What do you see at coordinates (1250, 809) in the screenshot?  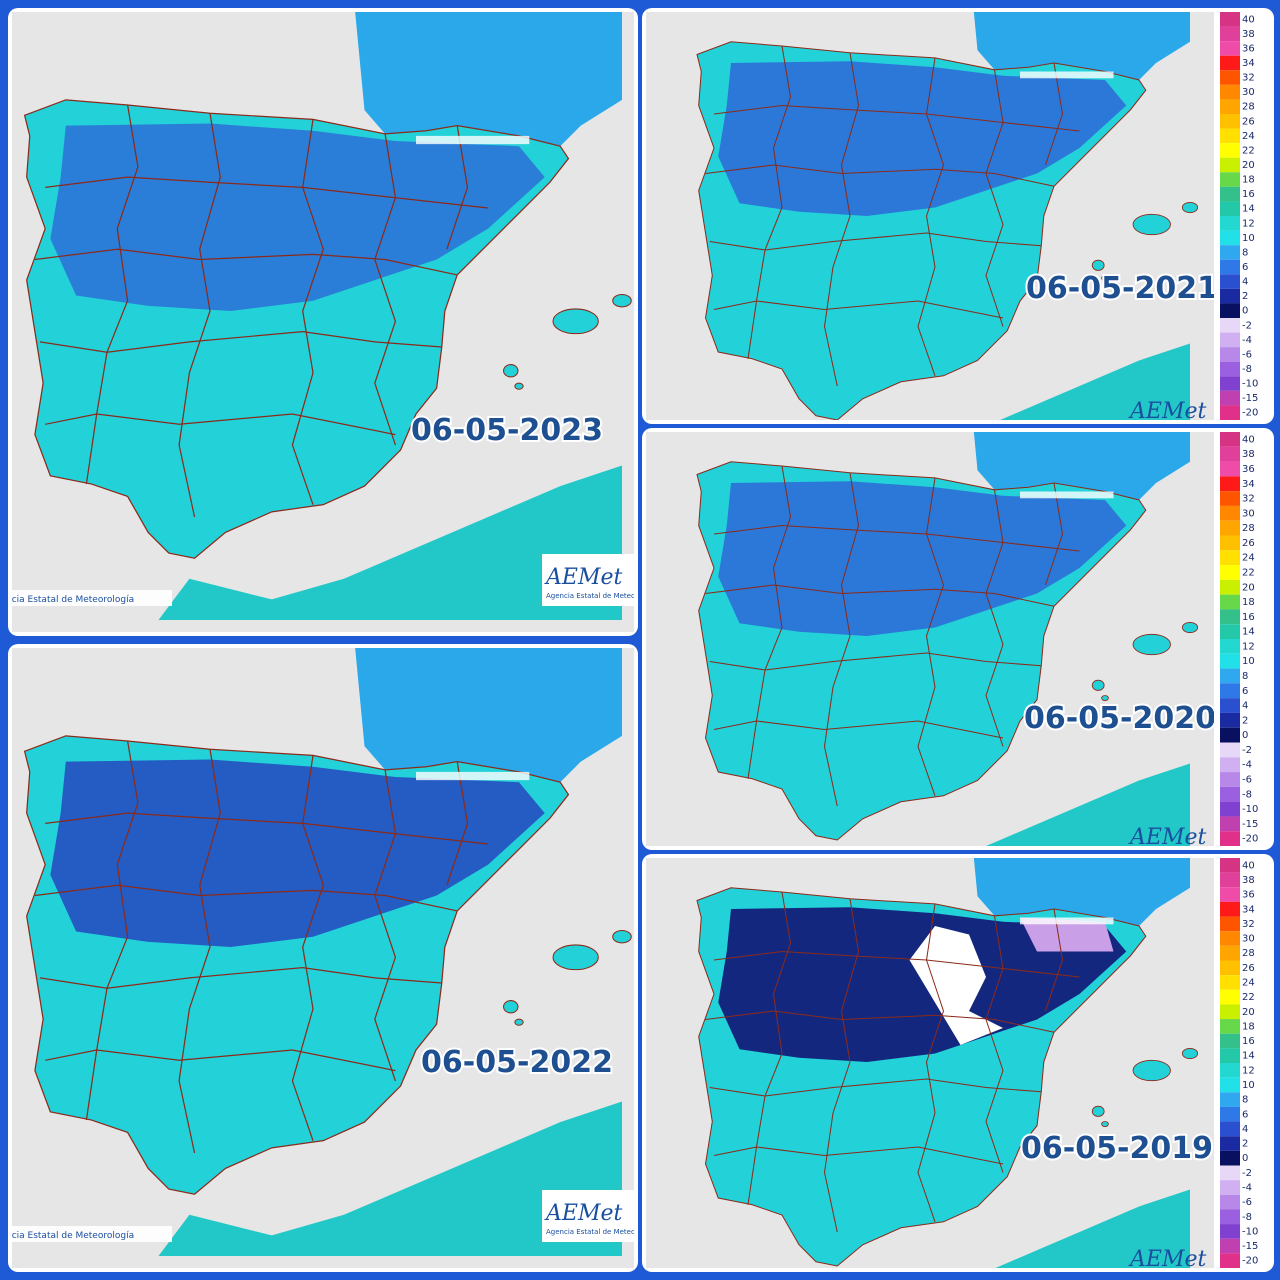 I see `legend-label: -10` at bounding box center [1250, 809].